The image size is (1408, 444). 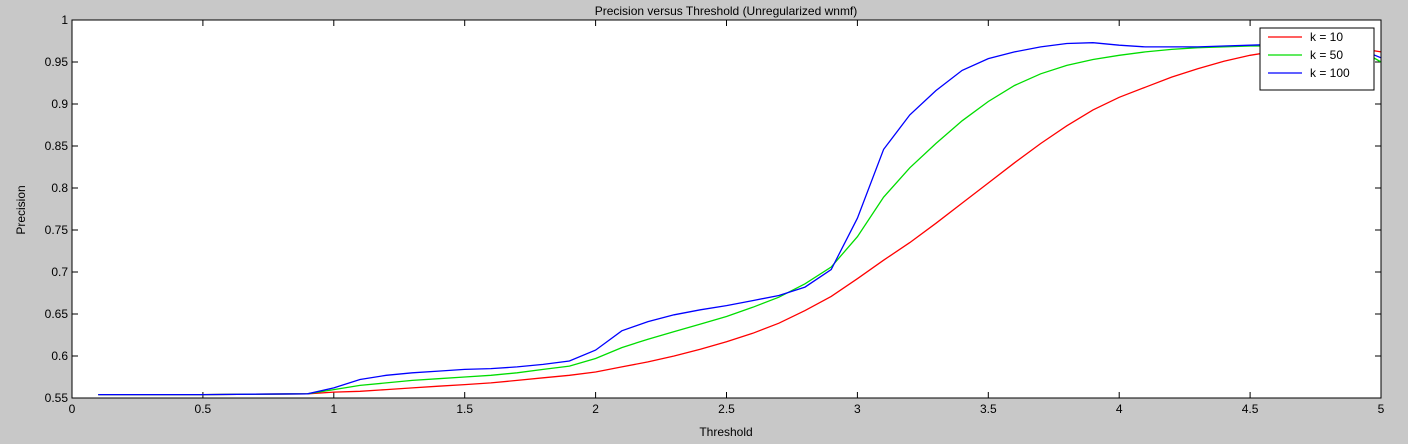 What do you see at coordinates (464, 409) in the screenshot?
I see `x-tick-label: 1.5` at bounding box center [464, 409].